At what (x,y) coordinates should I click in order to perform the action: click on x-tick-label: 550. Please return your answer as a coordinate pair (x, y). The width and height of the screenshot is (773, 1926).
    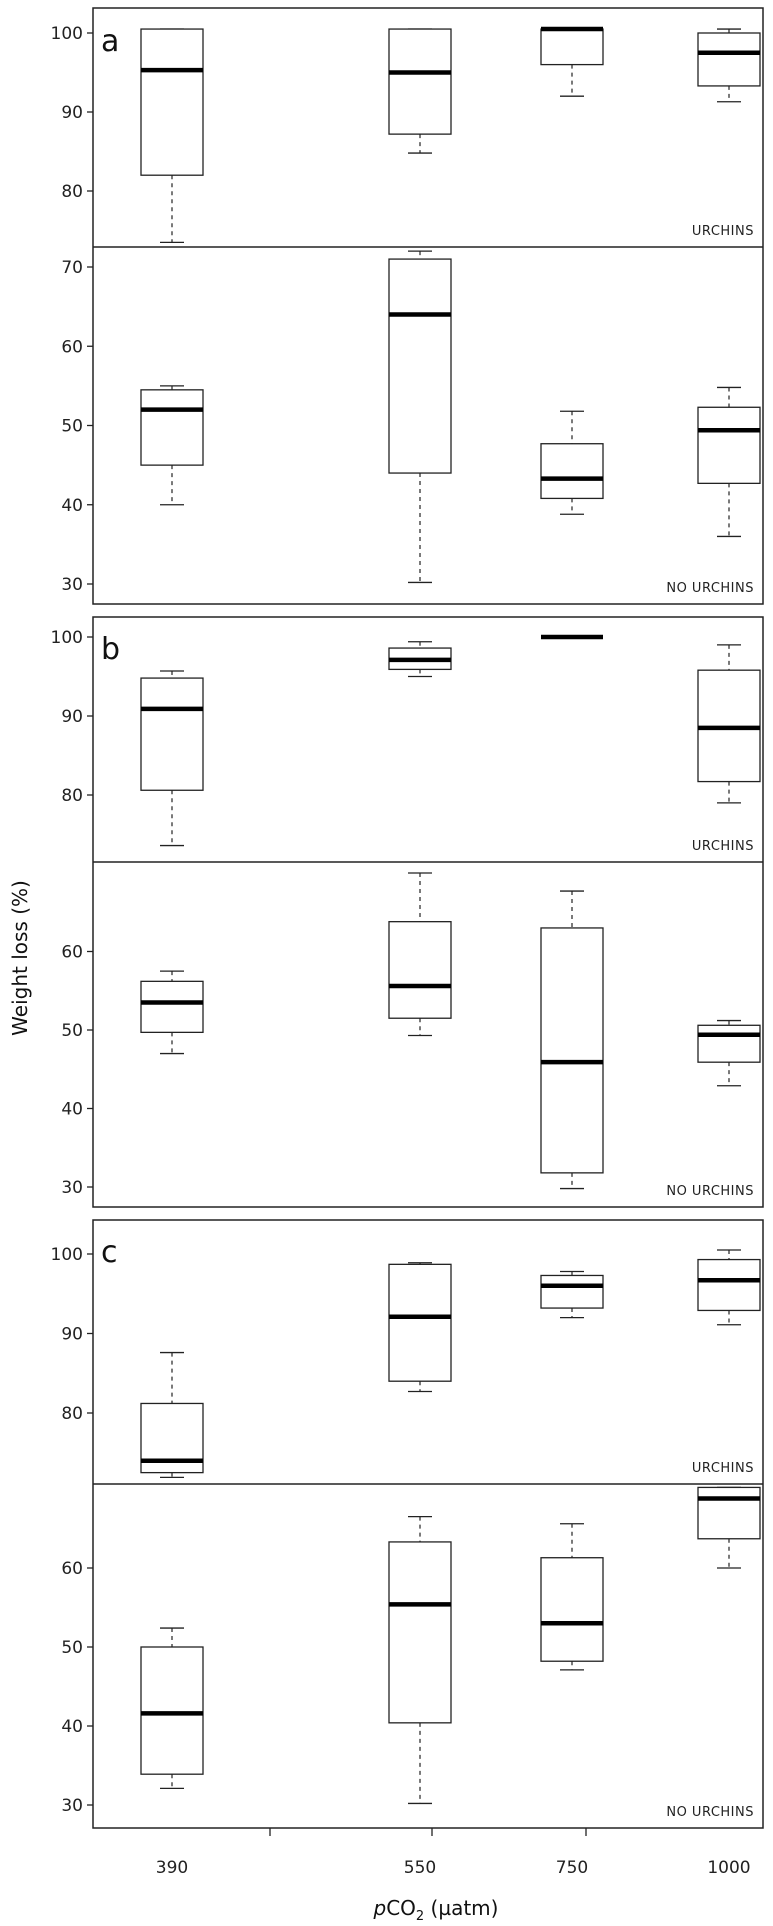
    Looking at the image, I should click on (420, 1868).